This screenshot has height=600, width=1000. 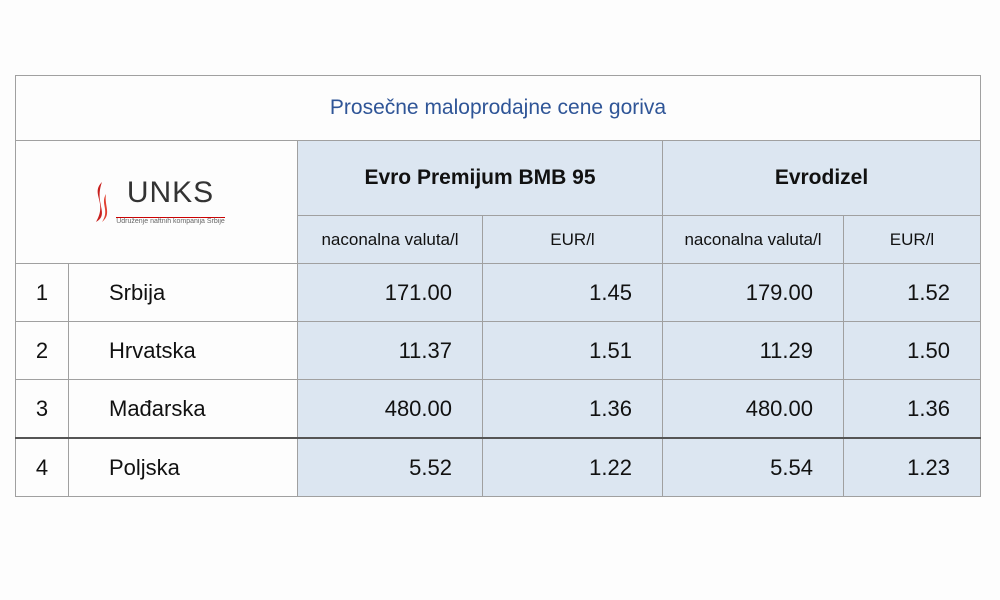 I want to click on price: 11.37, so click(x=390, y=350).